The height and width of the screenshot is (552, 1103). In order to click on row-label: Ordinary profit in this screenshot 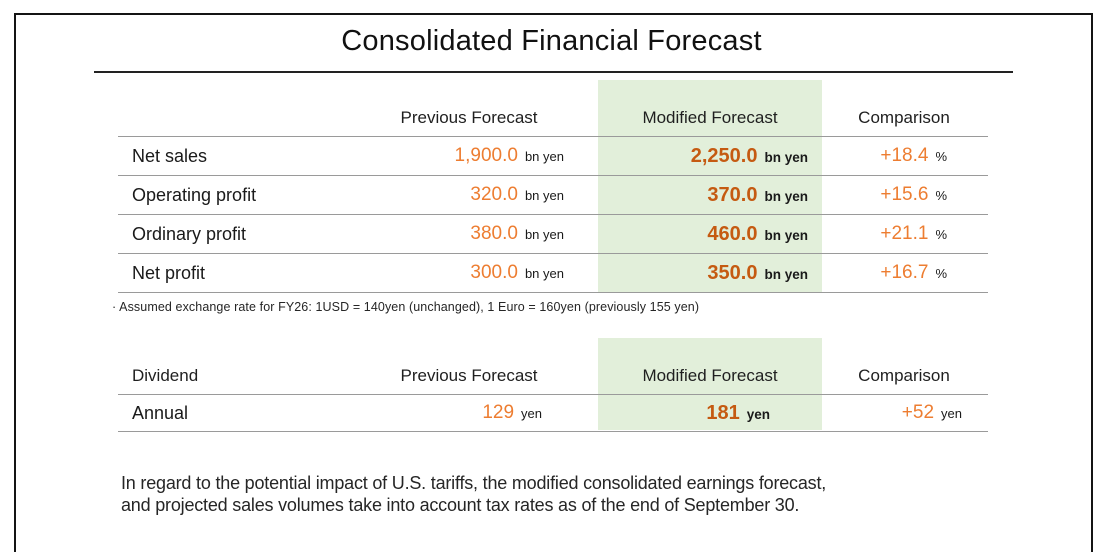, I will do `click(189, 233)`.